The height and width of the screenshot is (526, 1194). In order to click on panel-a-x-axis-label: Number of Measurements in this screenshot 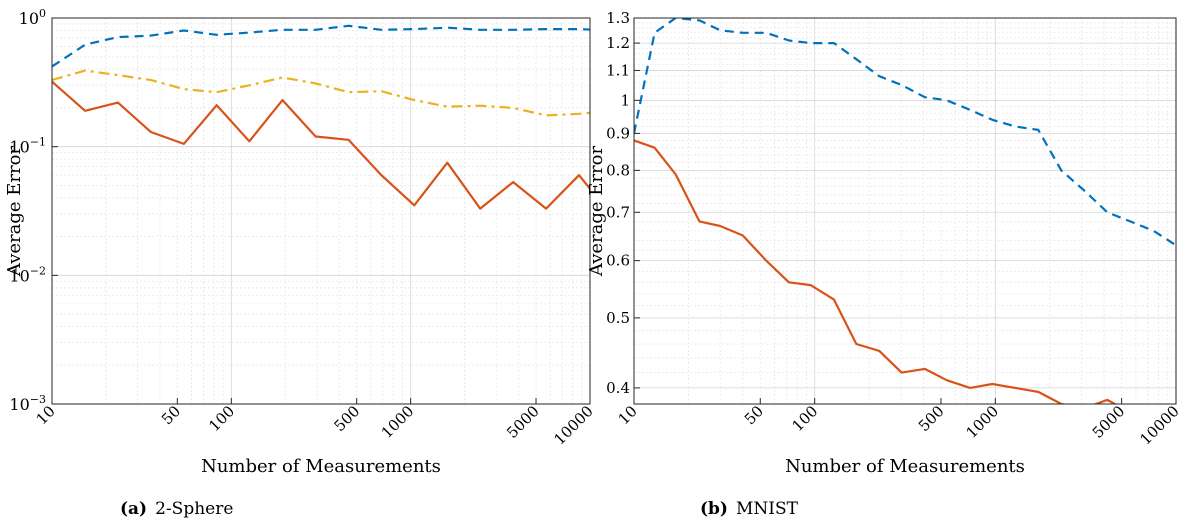, I will do `click(321, 466)`.